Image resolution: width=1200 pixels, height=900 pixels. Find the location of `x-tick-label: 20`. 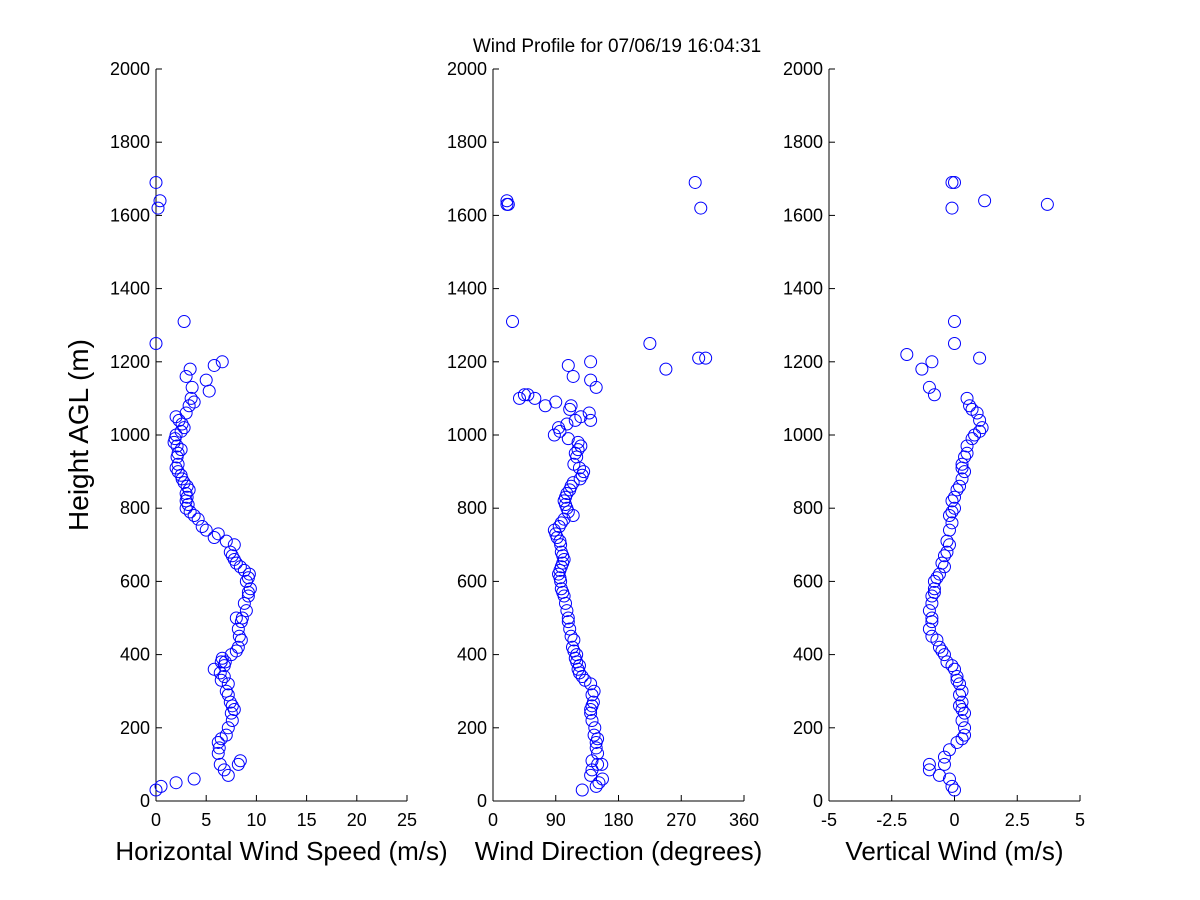

x-tick-label: 20 is located at coordinates (357, 820).